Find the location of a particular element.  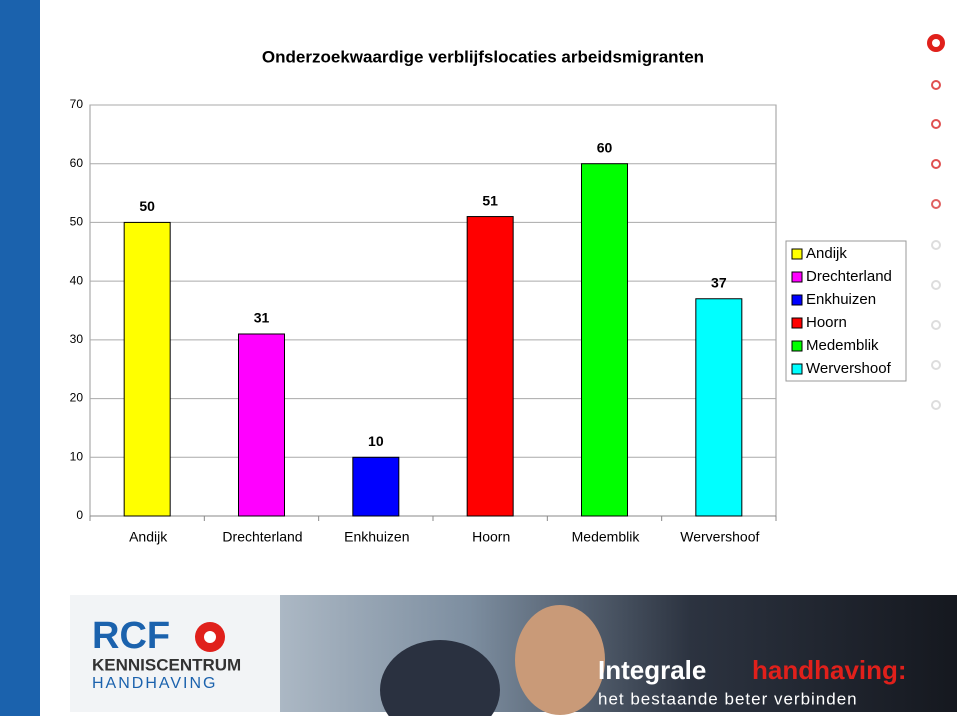

value-label: 51 is located at coordinates (490, 200).